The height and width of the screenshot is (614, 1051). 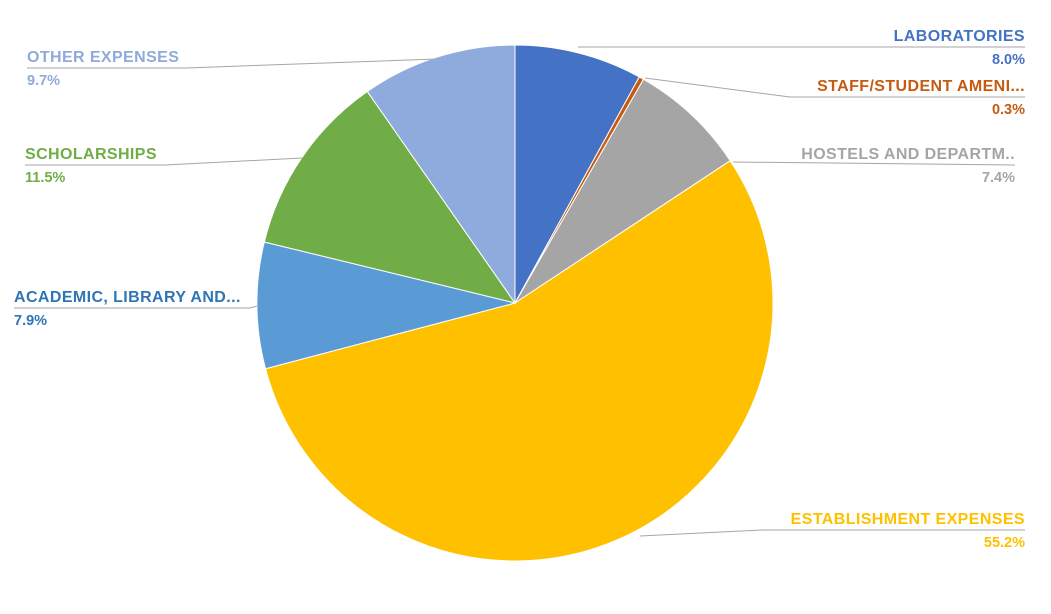 What do you see at coordinates (959, 36) in the screenshot?
I see `slice-name: LABORATORIES` at bounding box center [959, 36].